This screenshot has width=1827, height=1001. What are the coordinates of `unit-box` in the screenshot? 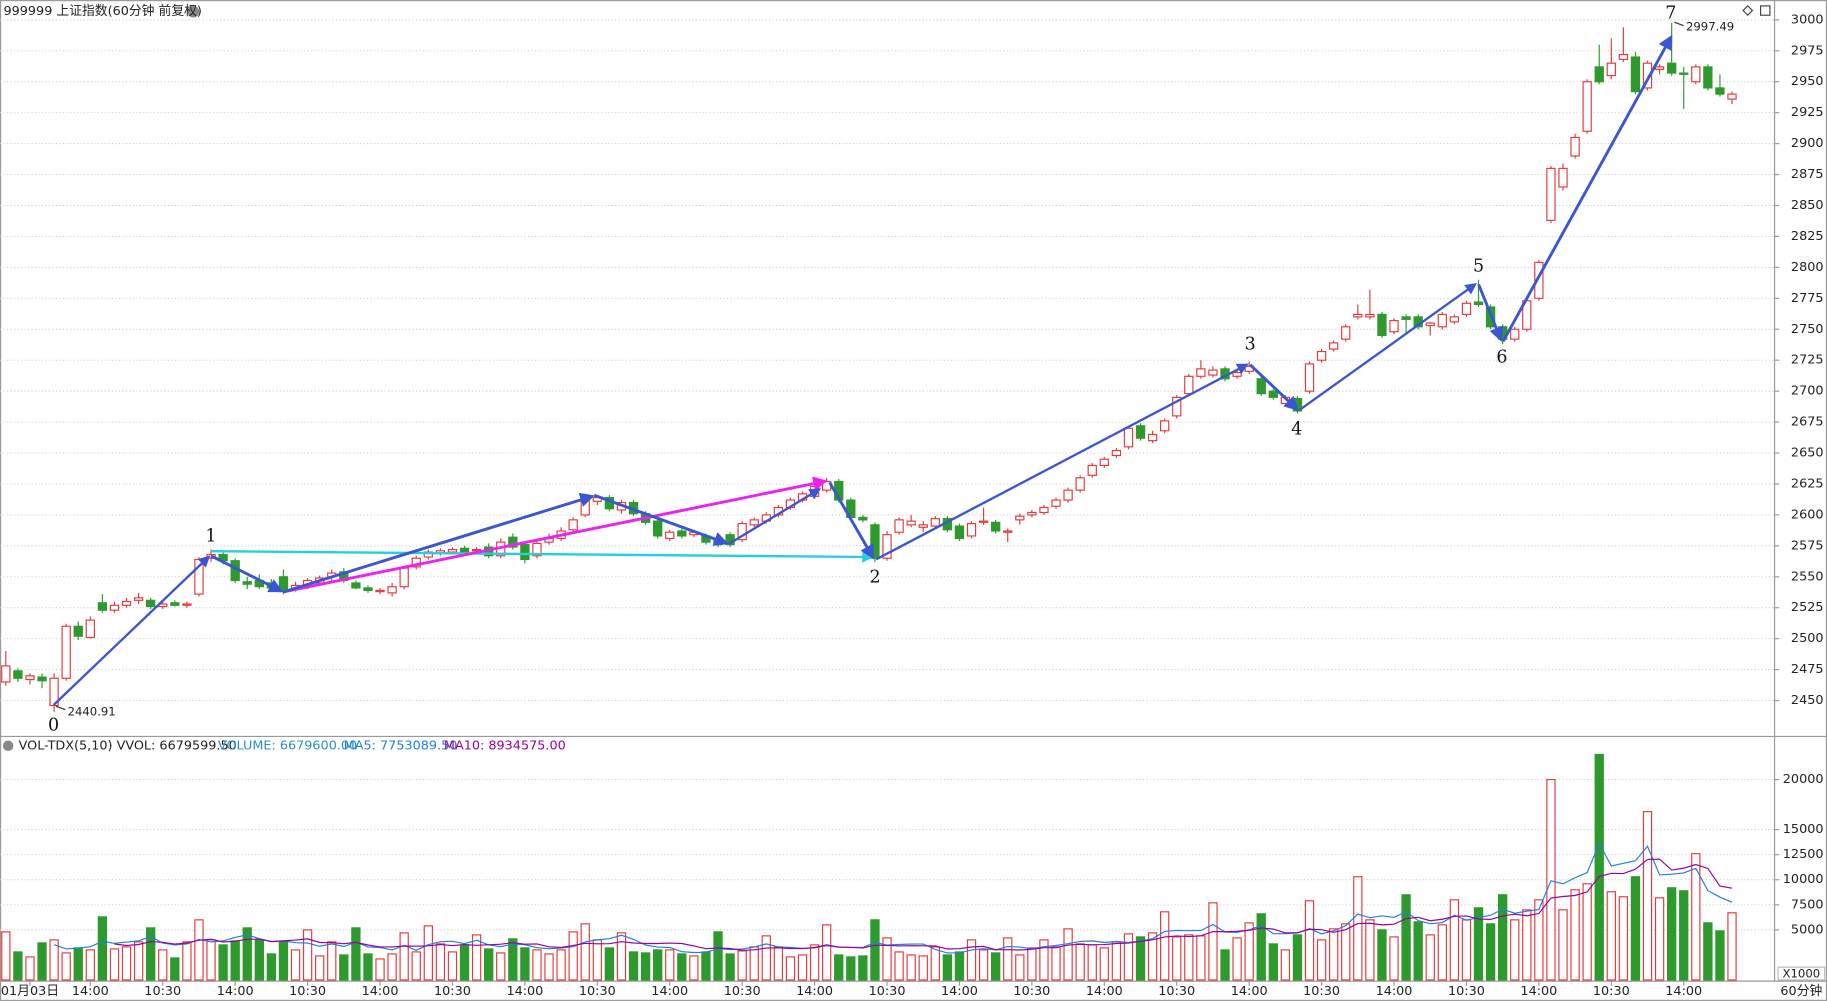 It's located at (1801, 973).